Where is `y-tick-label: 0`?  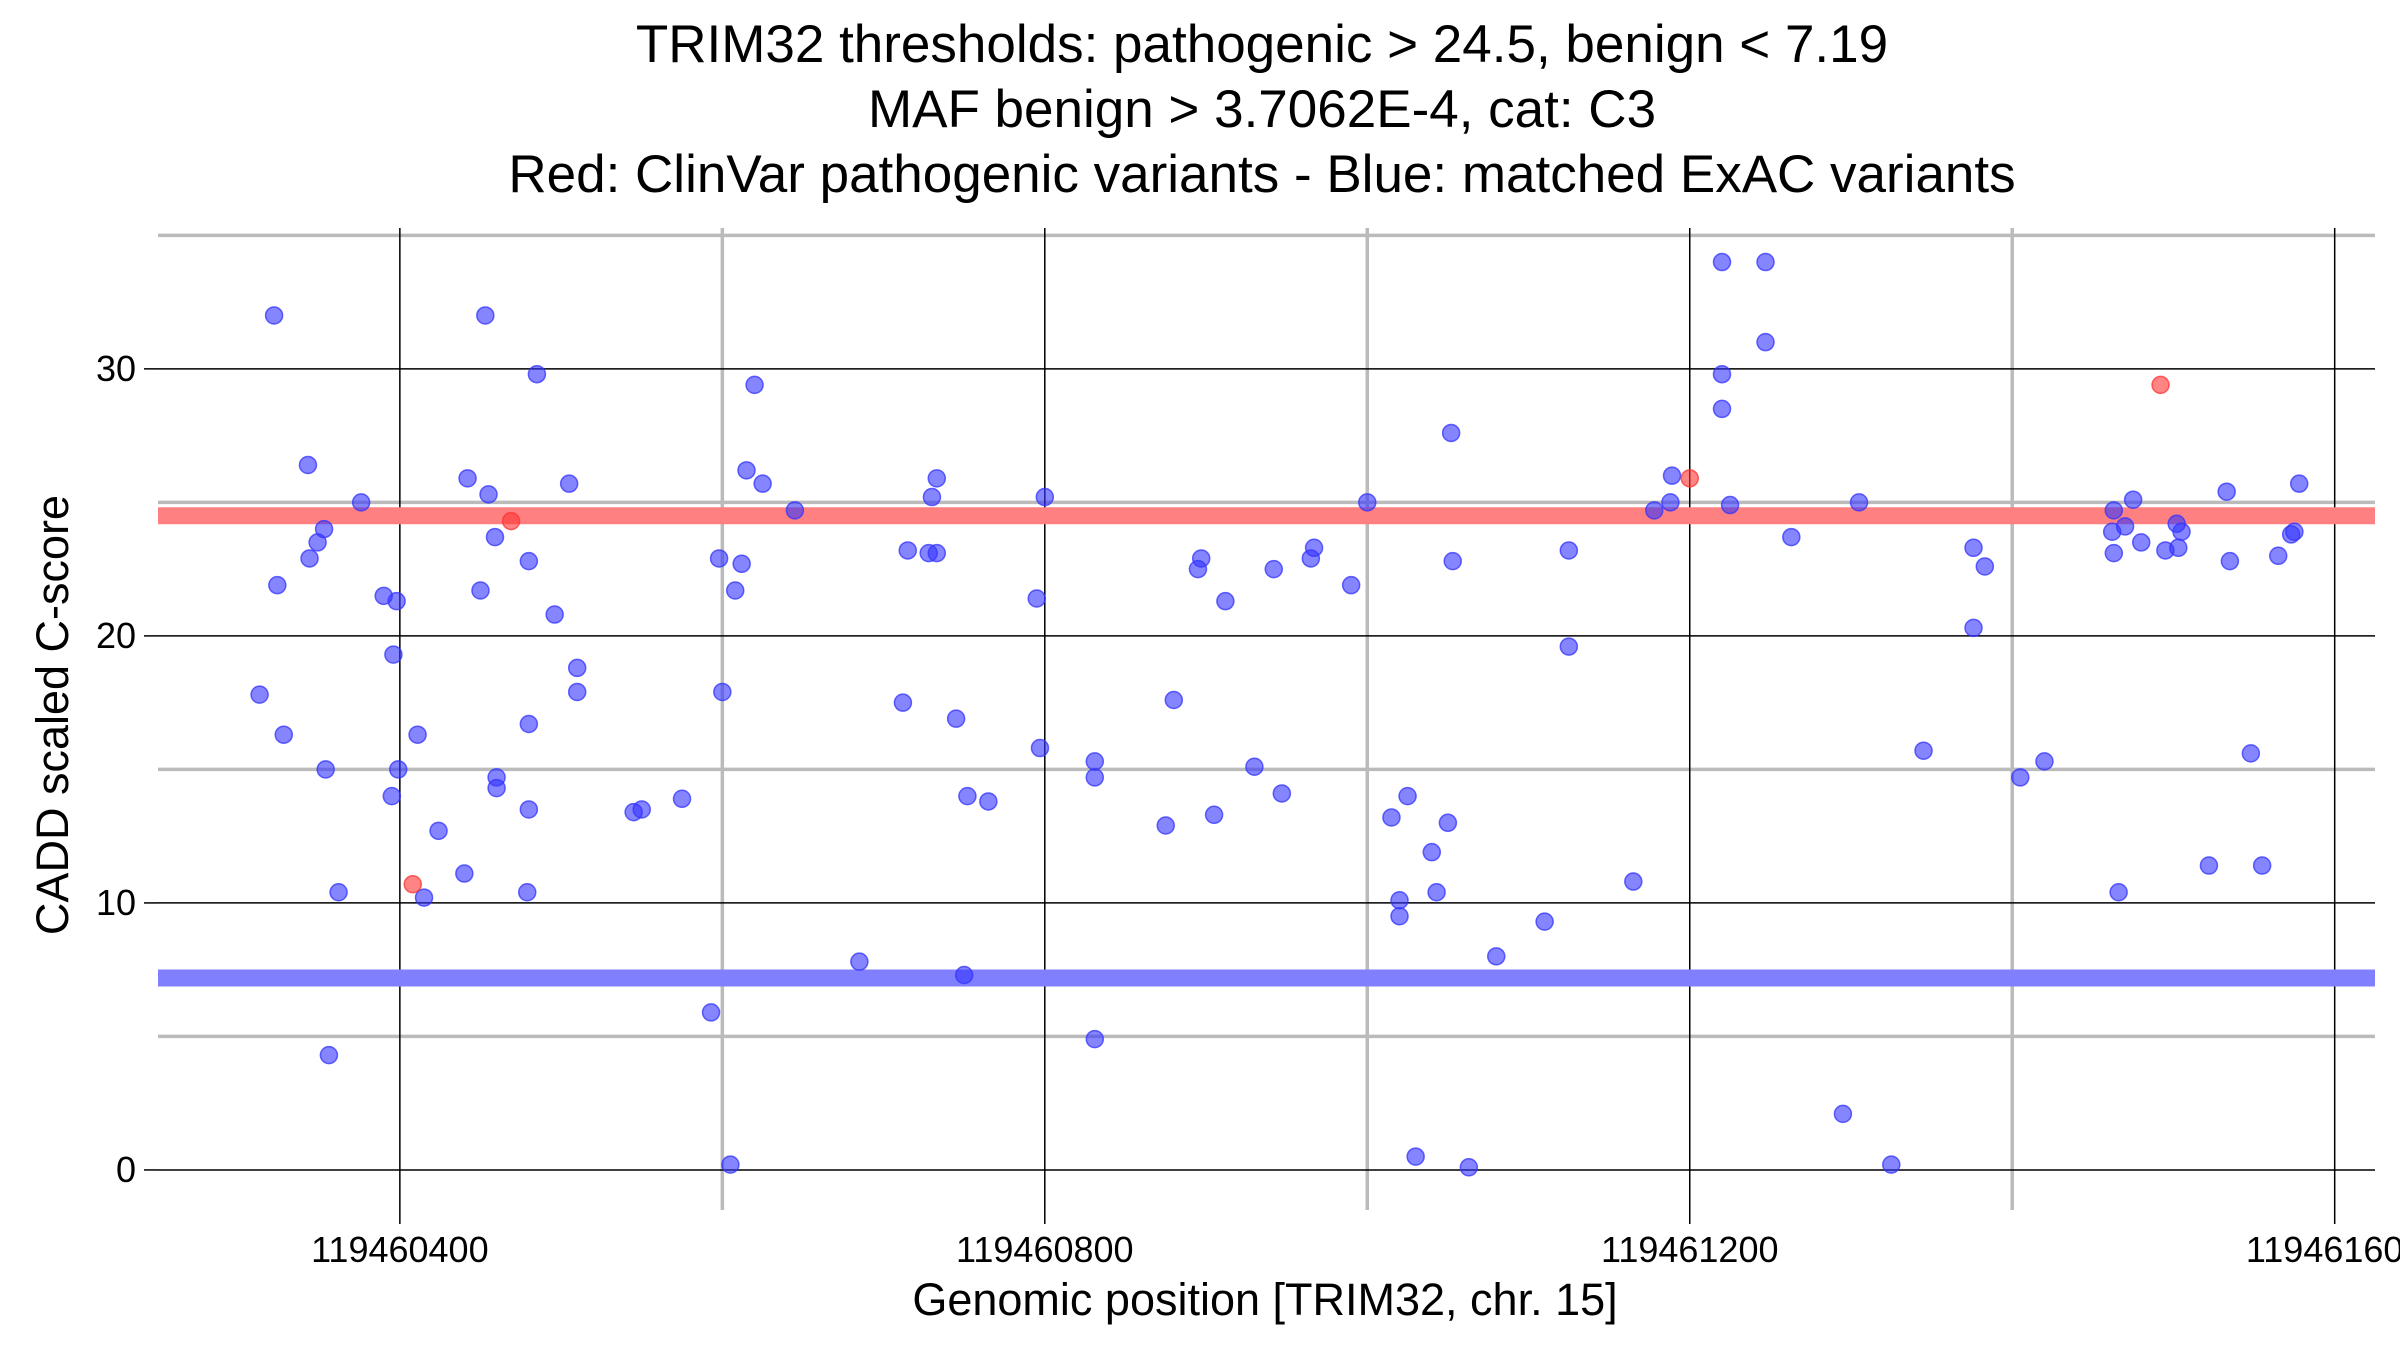
y-tick-label: 0 is located at coordinates (126, 1169).